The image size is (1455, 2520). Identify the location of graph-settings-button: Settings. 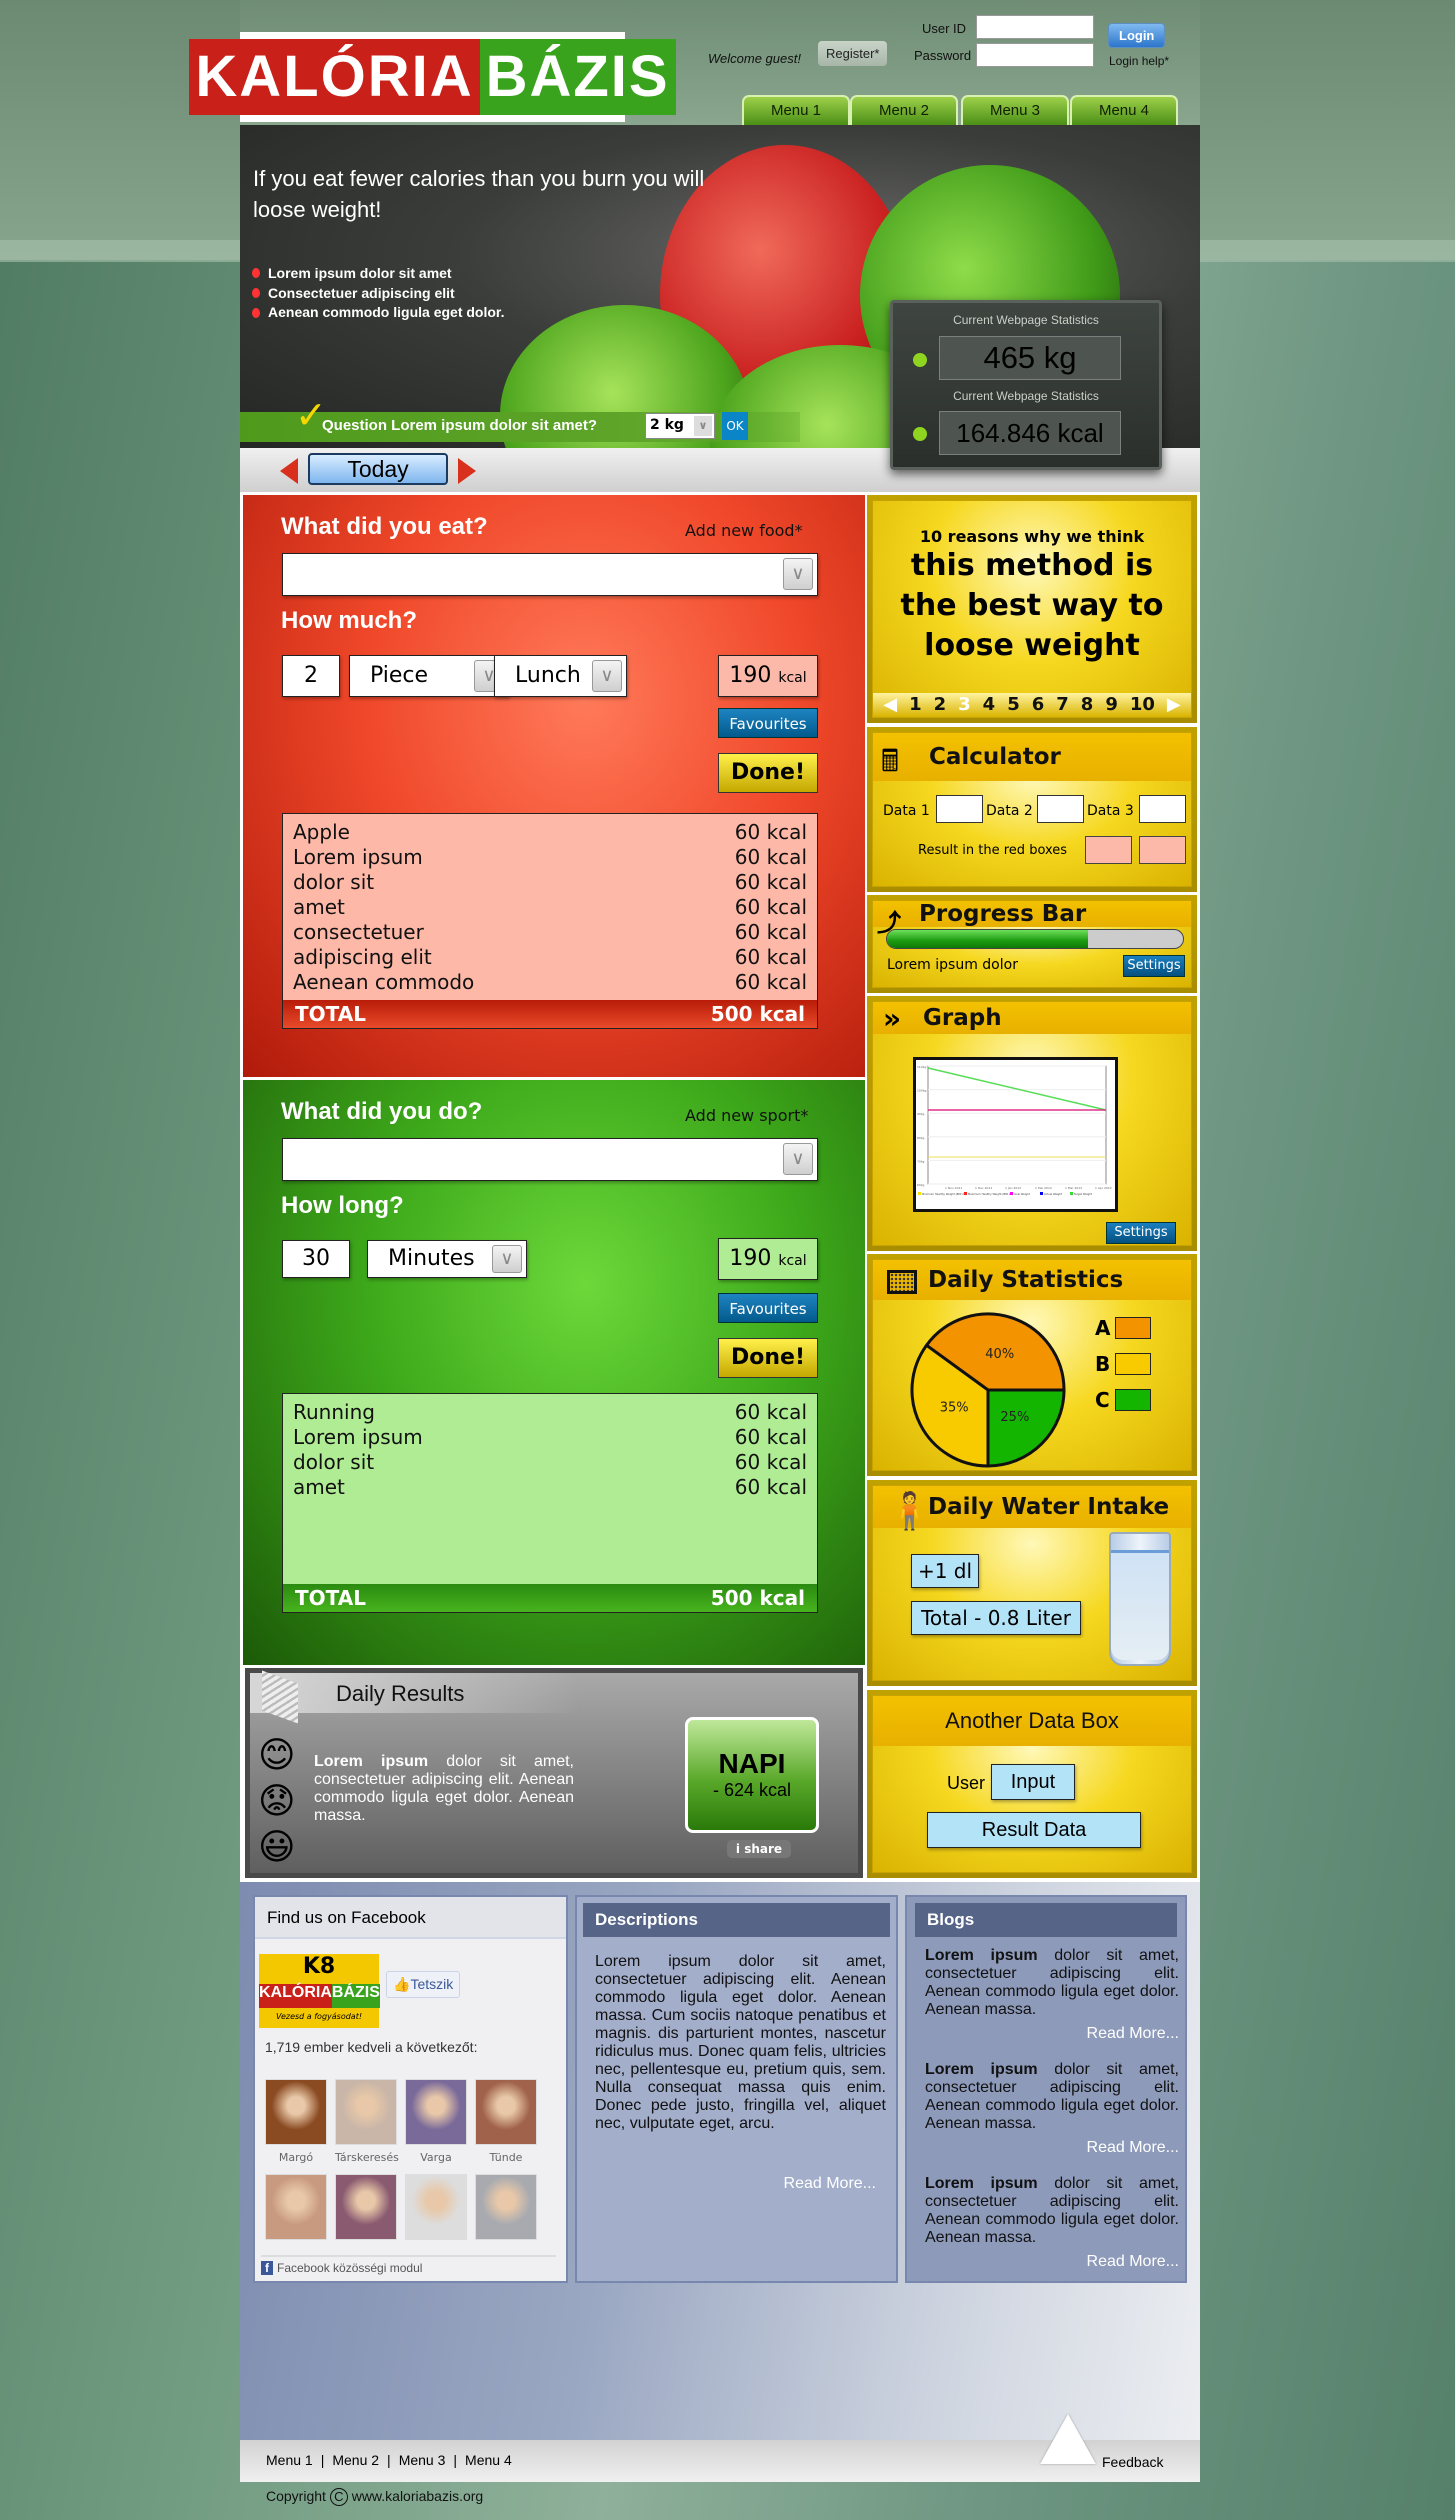
(1141, 1233).